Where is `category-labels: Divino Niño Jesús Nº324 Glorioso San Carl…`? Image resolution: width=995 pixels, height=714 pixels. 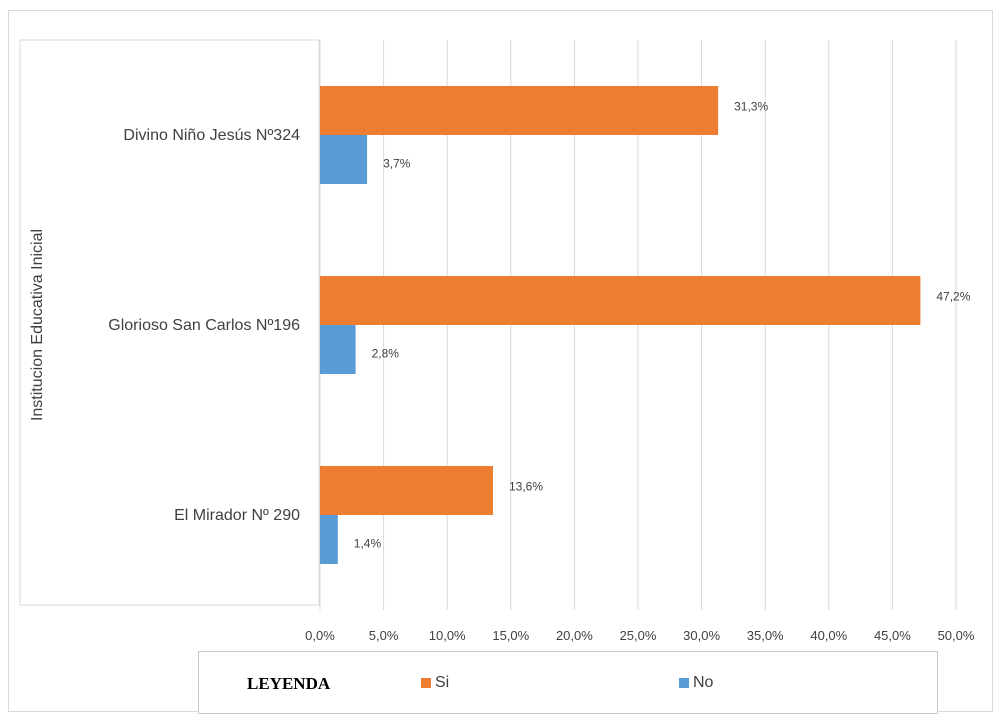 category-labels: Divino Niño Jesús Nº324 Glorioso San Carl… is located at coordinates (204, 325).